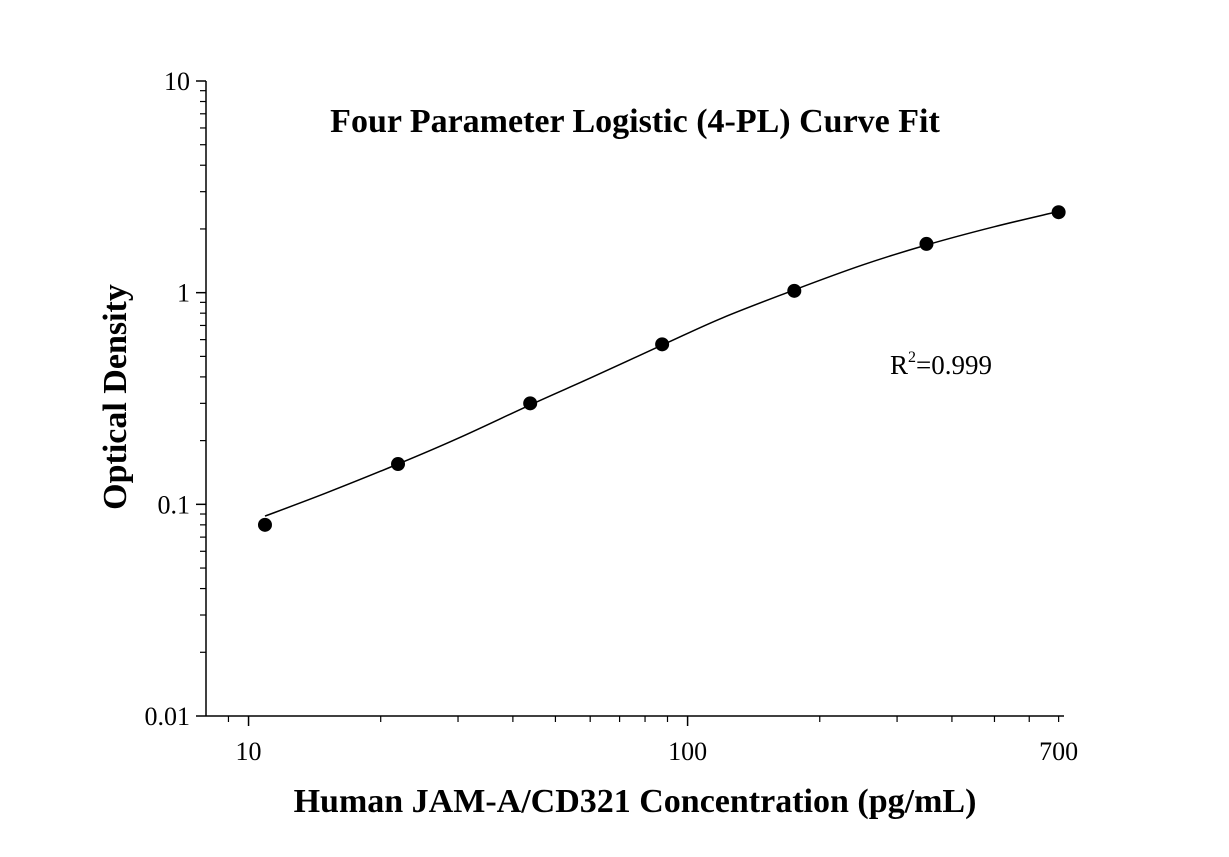 The image size is (1229, 857). I want to click on y-axis-title: Optical Density, so click(115, 397).